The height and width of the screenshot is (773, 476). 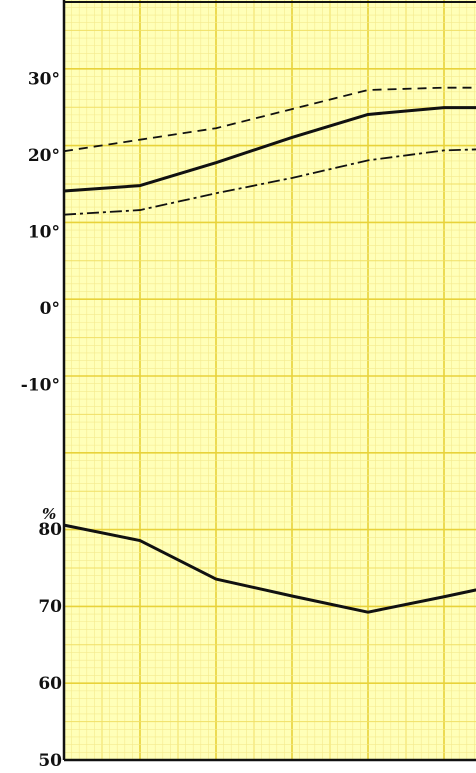 I want to click on humidity-tick-label: 60, so click(x=50, y=684).